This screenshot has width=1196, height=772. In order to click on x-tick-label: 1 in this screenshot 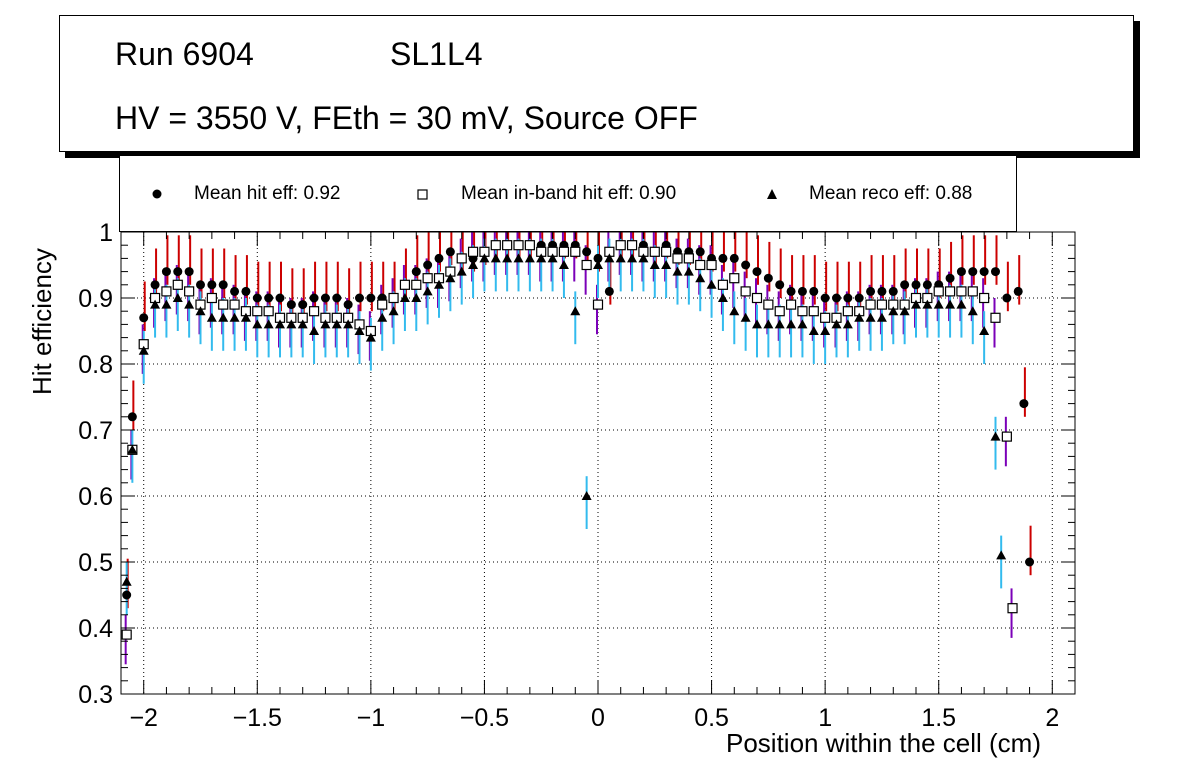, I will do `click(825, 718)`.